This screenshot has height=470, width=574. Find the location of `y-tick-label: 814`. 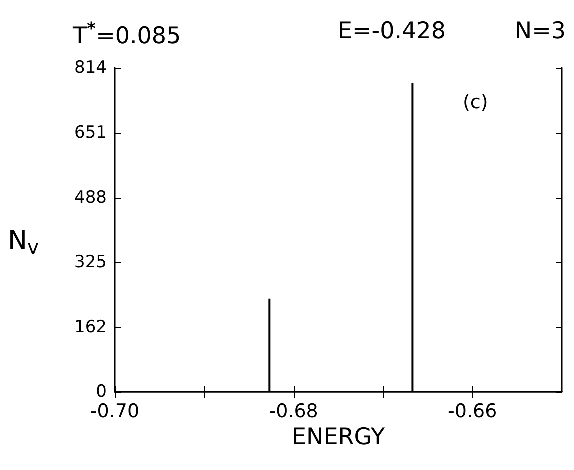

y-tick-label: 814 is located at coordinates (90, 68).